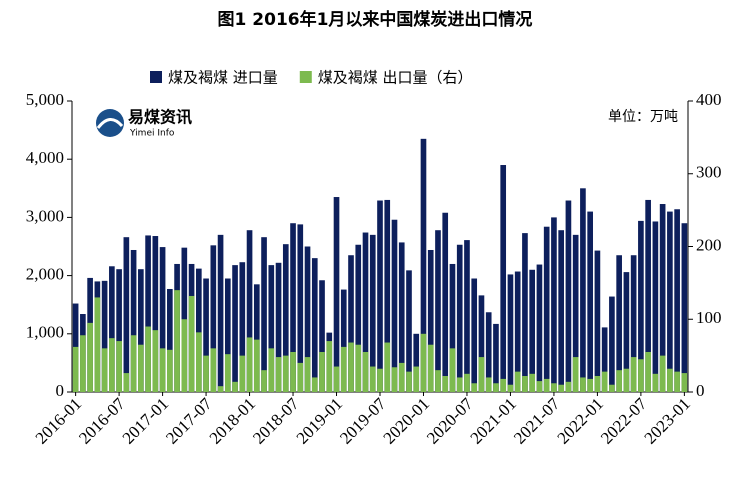 The height and width of the screenshot is (481, 750). What do you see at coordinates (709, 317) in the screenshot?
I see `y2-tick-label: 100` at bounding box center [709, 317].